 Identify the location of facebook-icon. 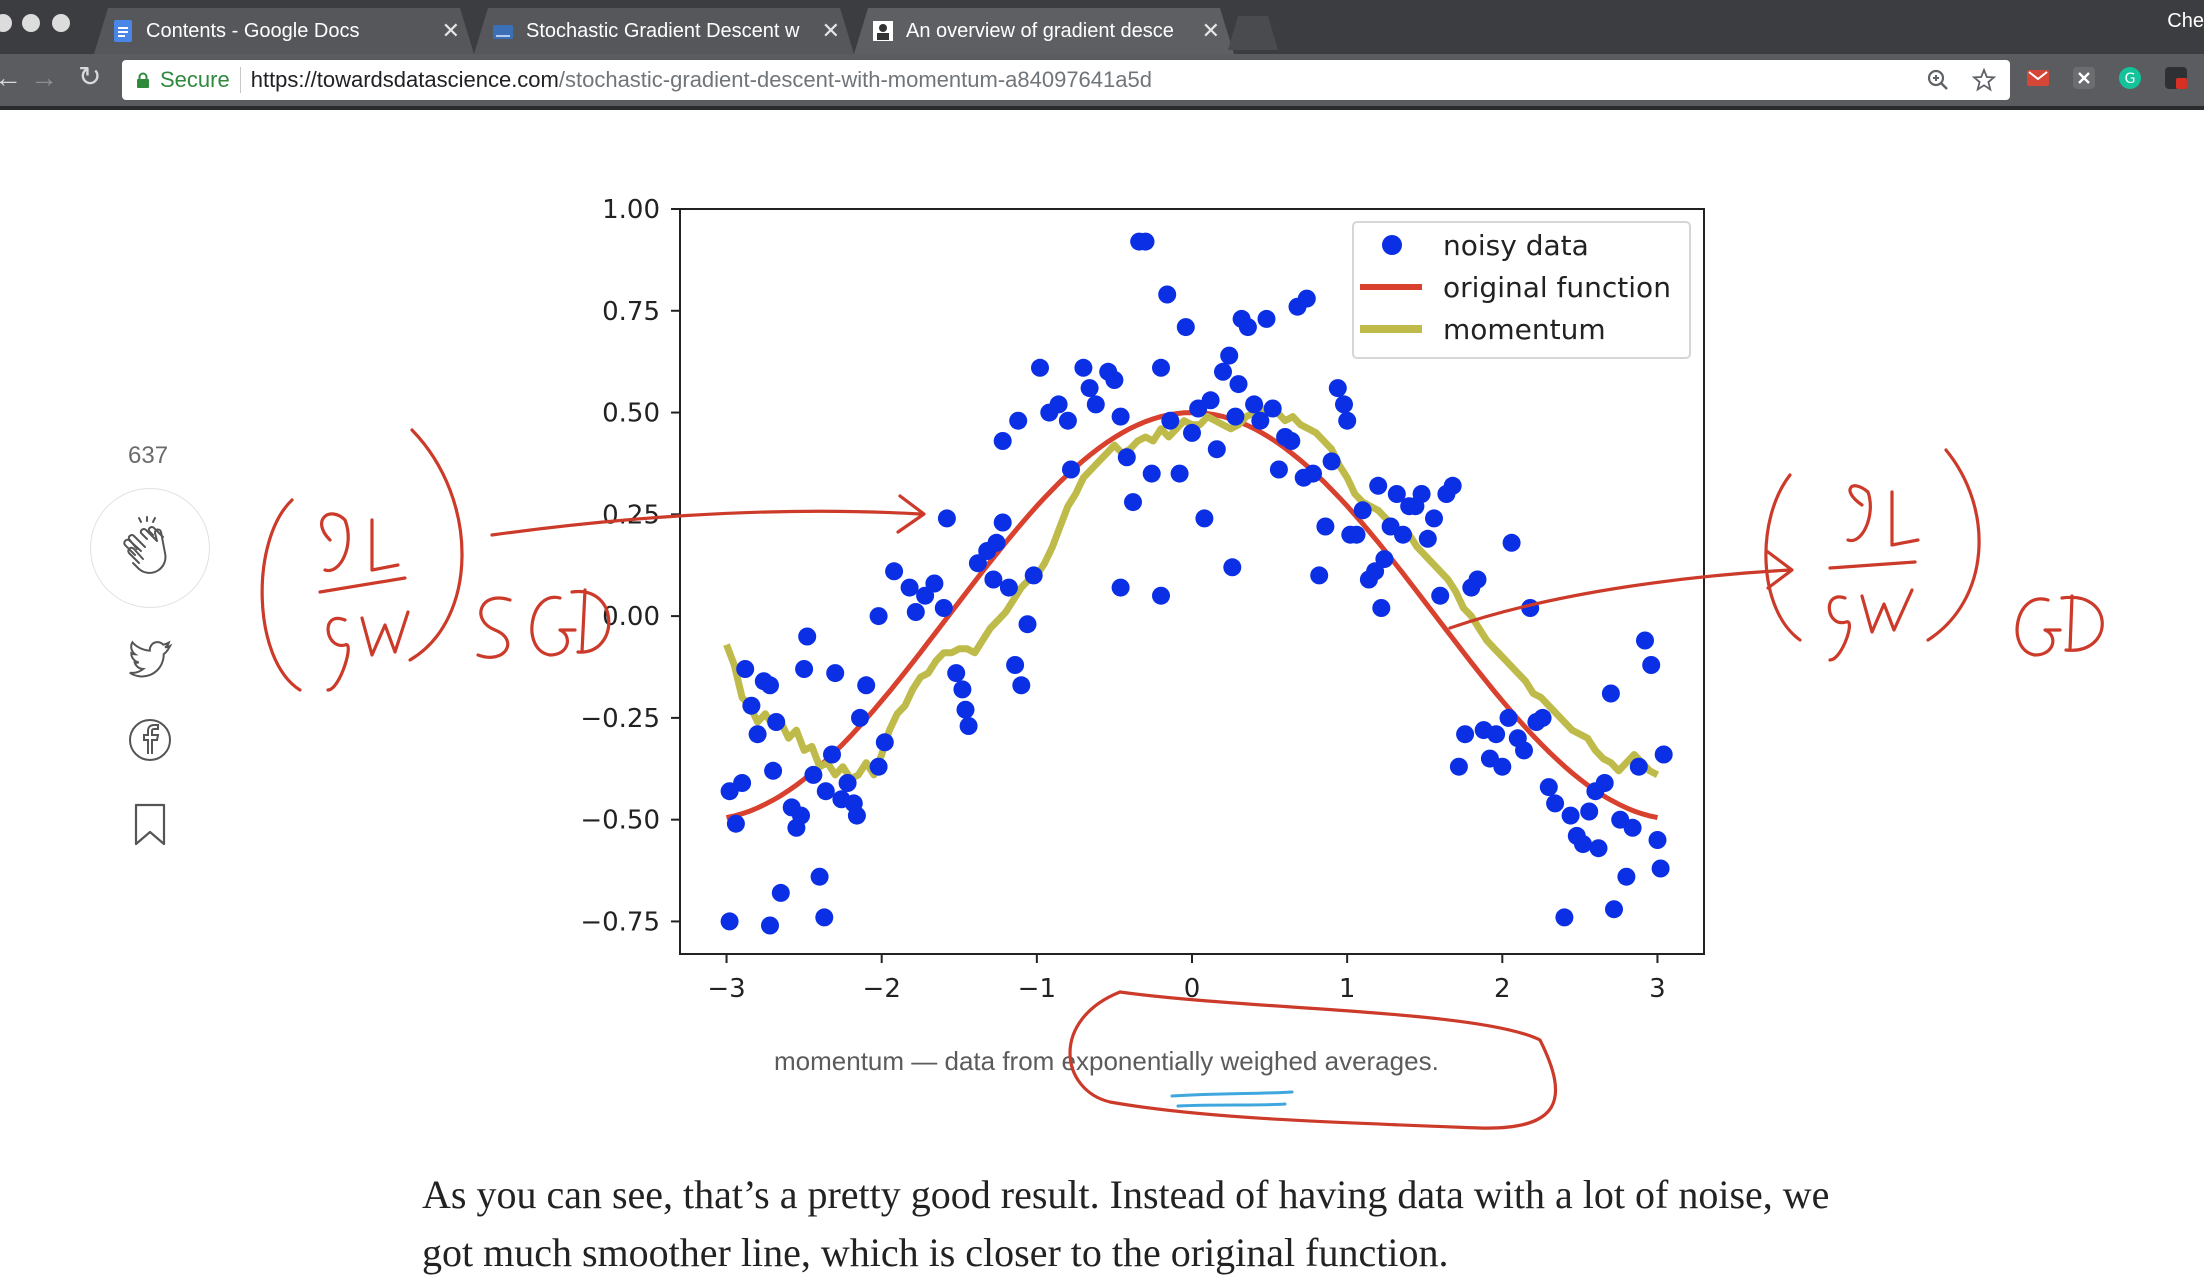
(150, 740).